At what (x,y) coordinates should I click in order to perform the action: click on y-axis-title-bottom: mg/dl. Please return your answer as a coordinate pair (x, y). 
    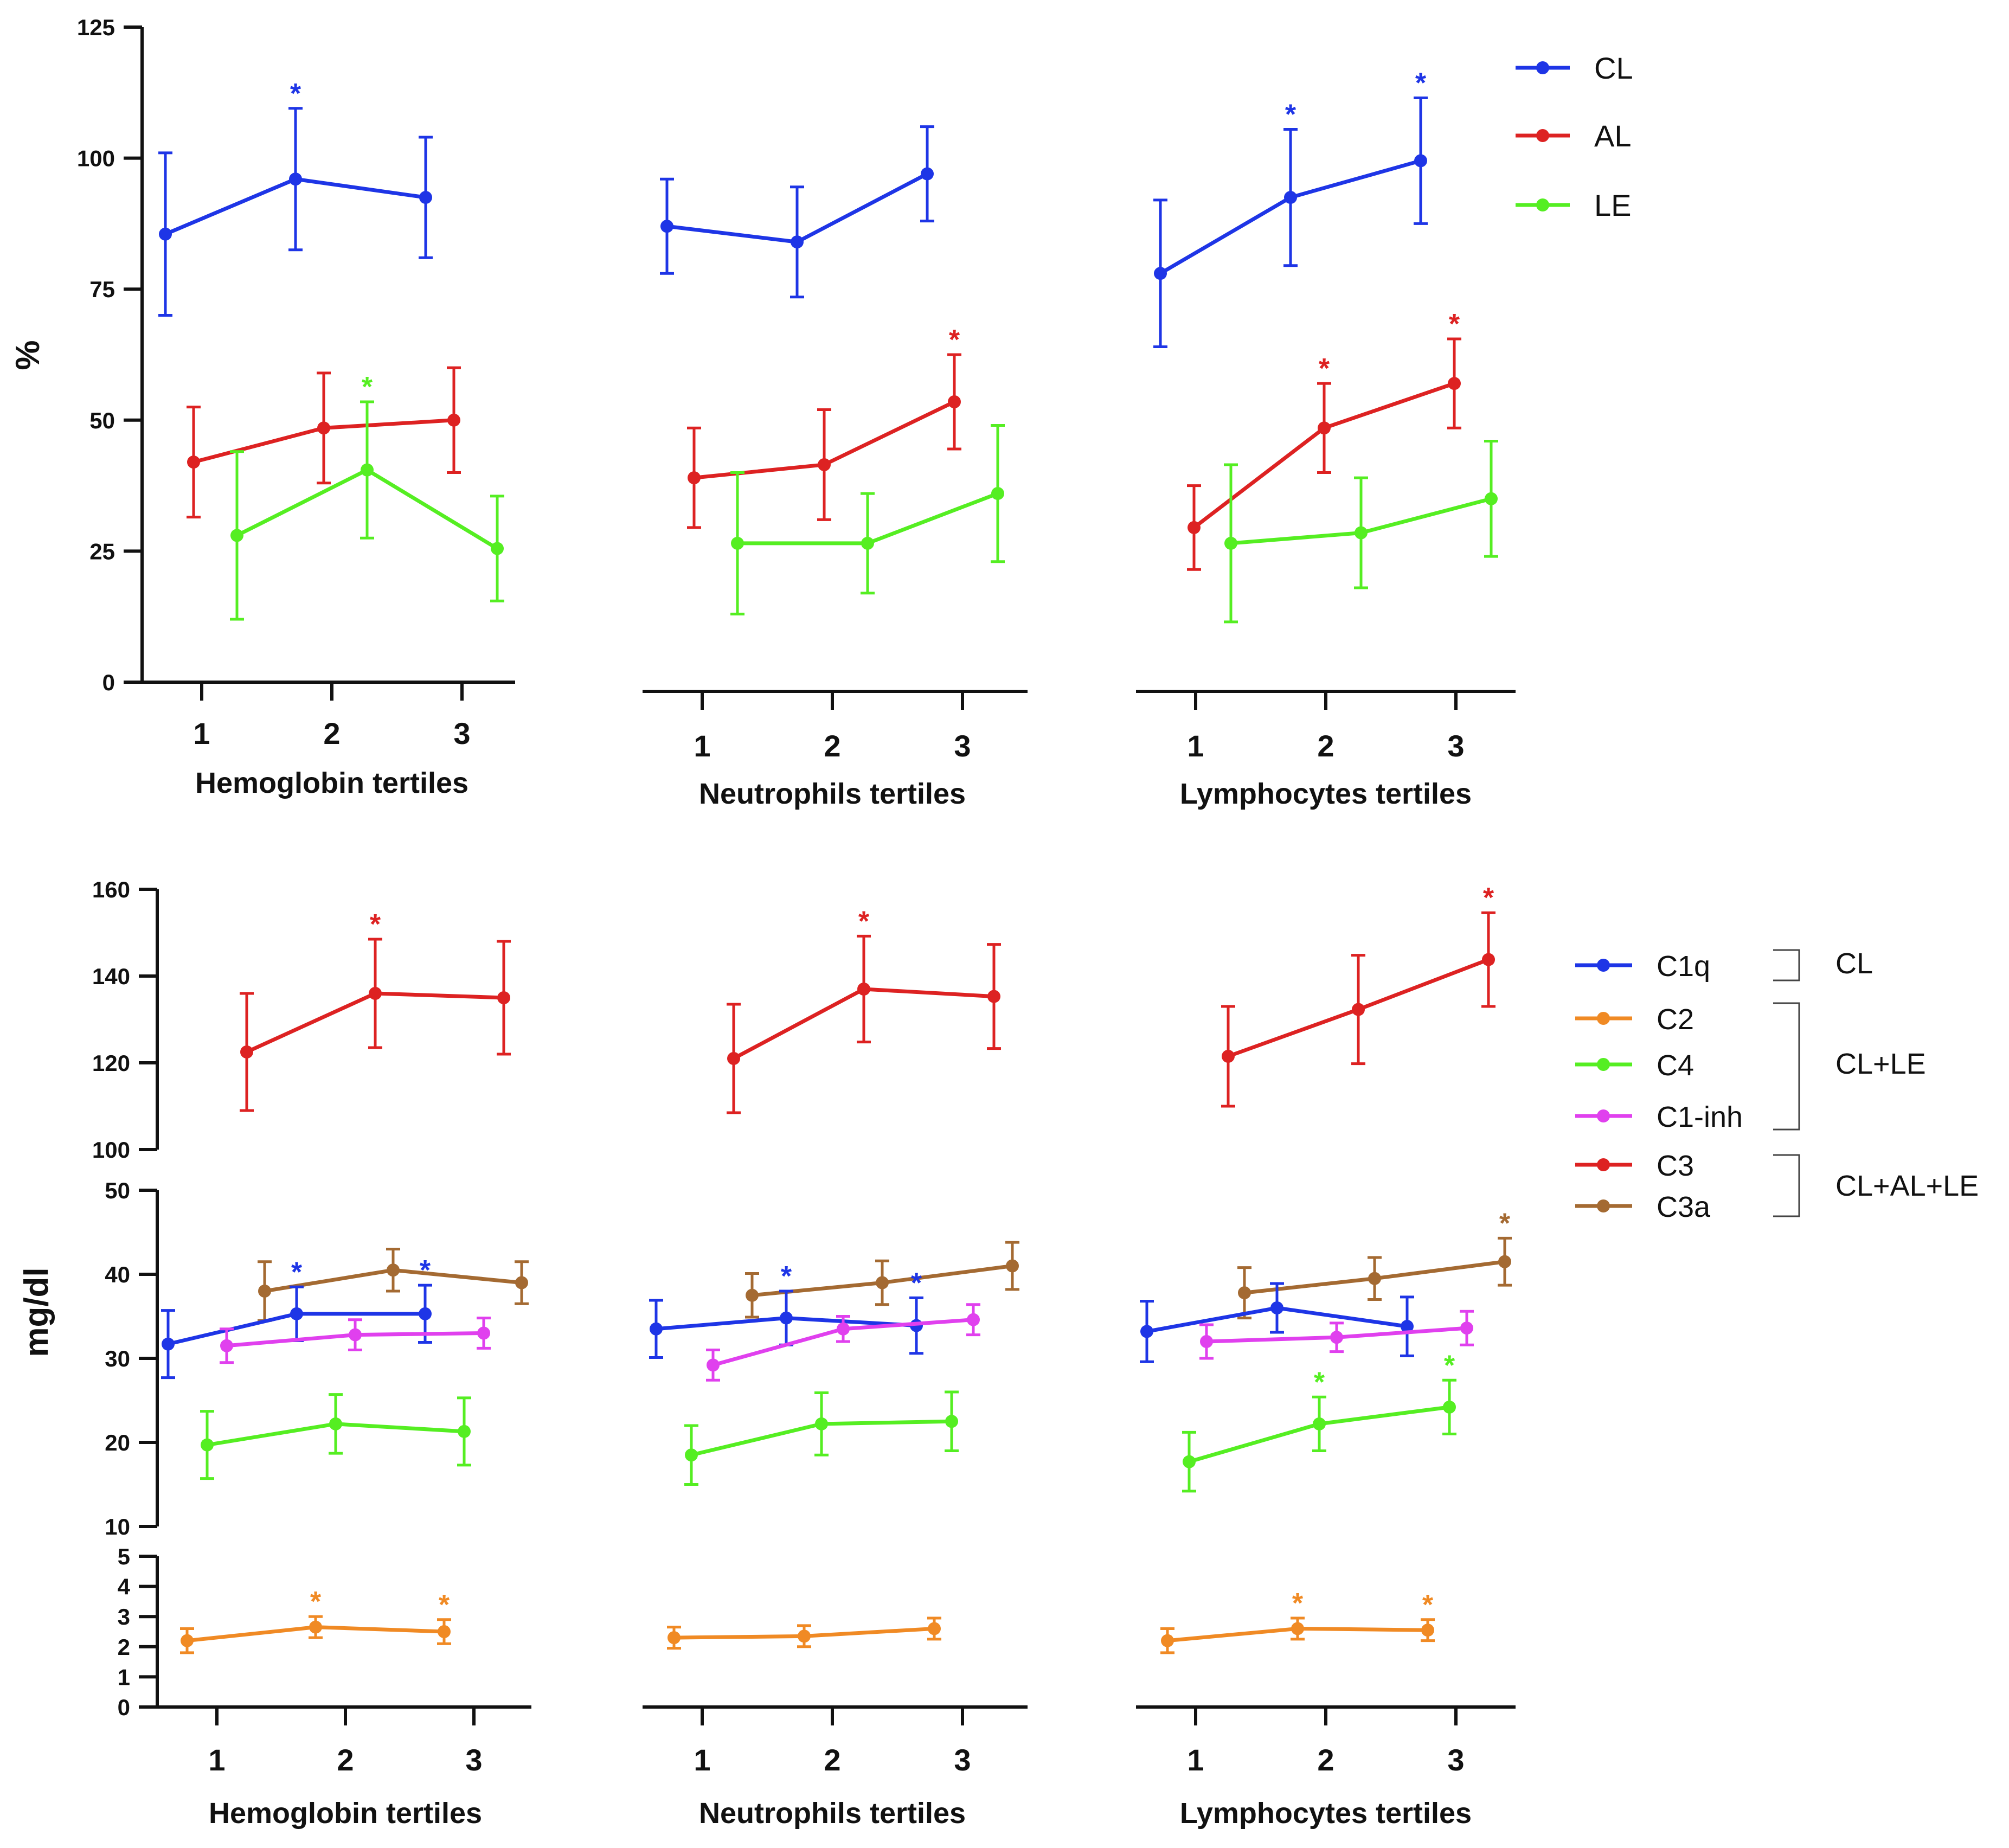
    Looking at the image, I should click on (36, 1312).